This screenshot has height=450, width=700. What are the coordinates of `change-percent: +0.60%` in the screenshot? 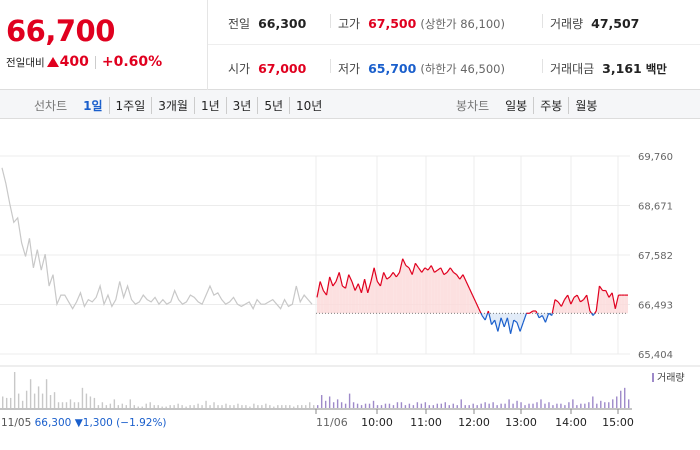 It's located at (132, 62).